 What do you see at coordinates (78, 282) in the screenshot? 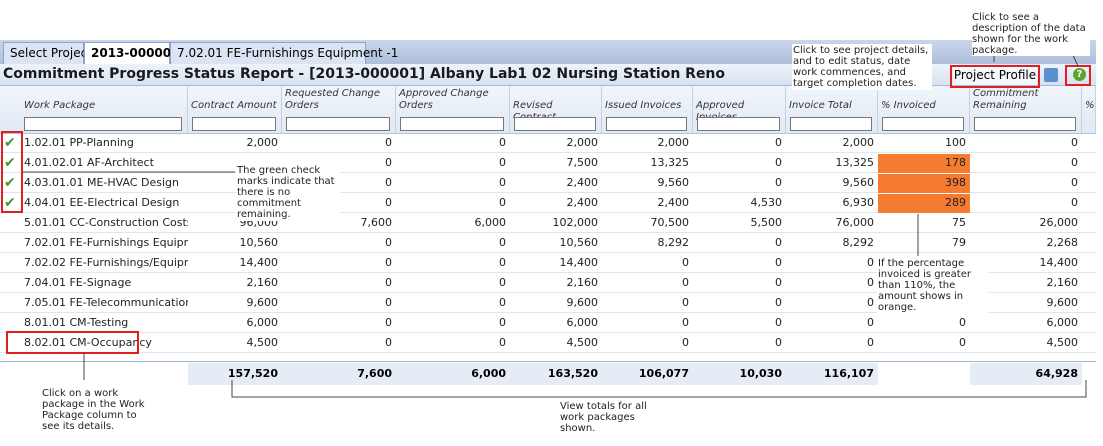
I see `work-package-link: 7.04.01 FE-Signage` at bounding box center [78, 282].